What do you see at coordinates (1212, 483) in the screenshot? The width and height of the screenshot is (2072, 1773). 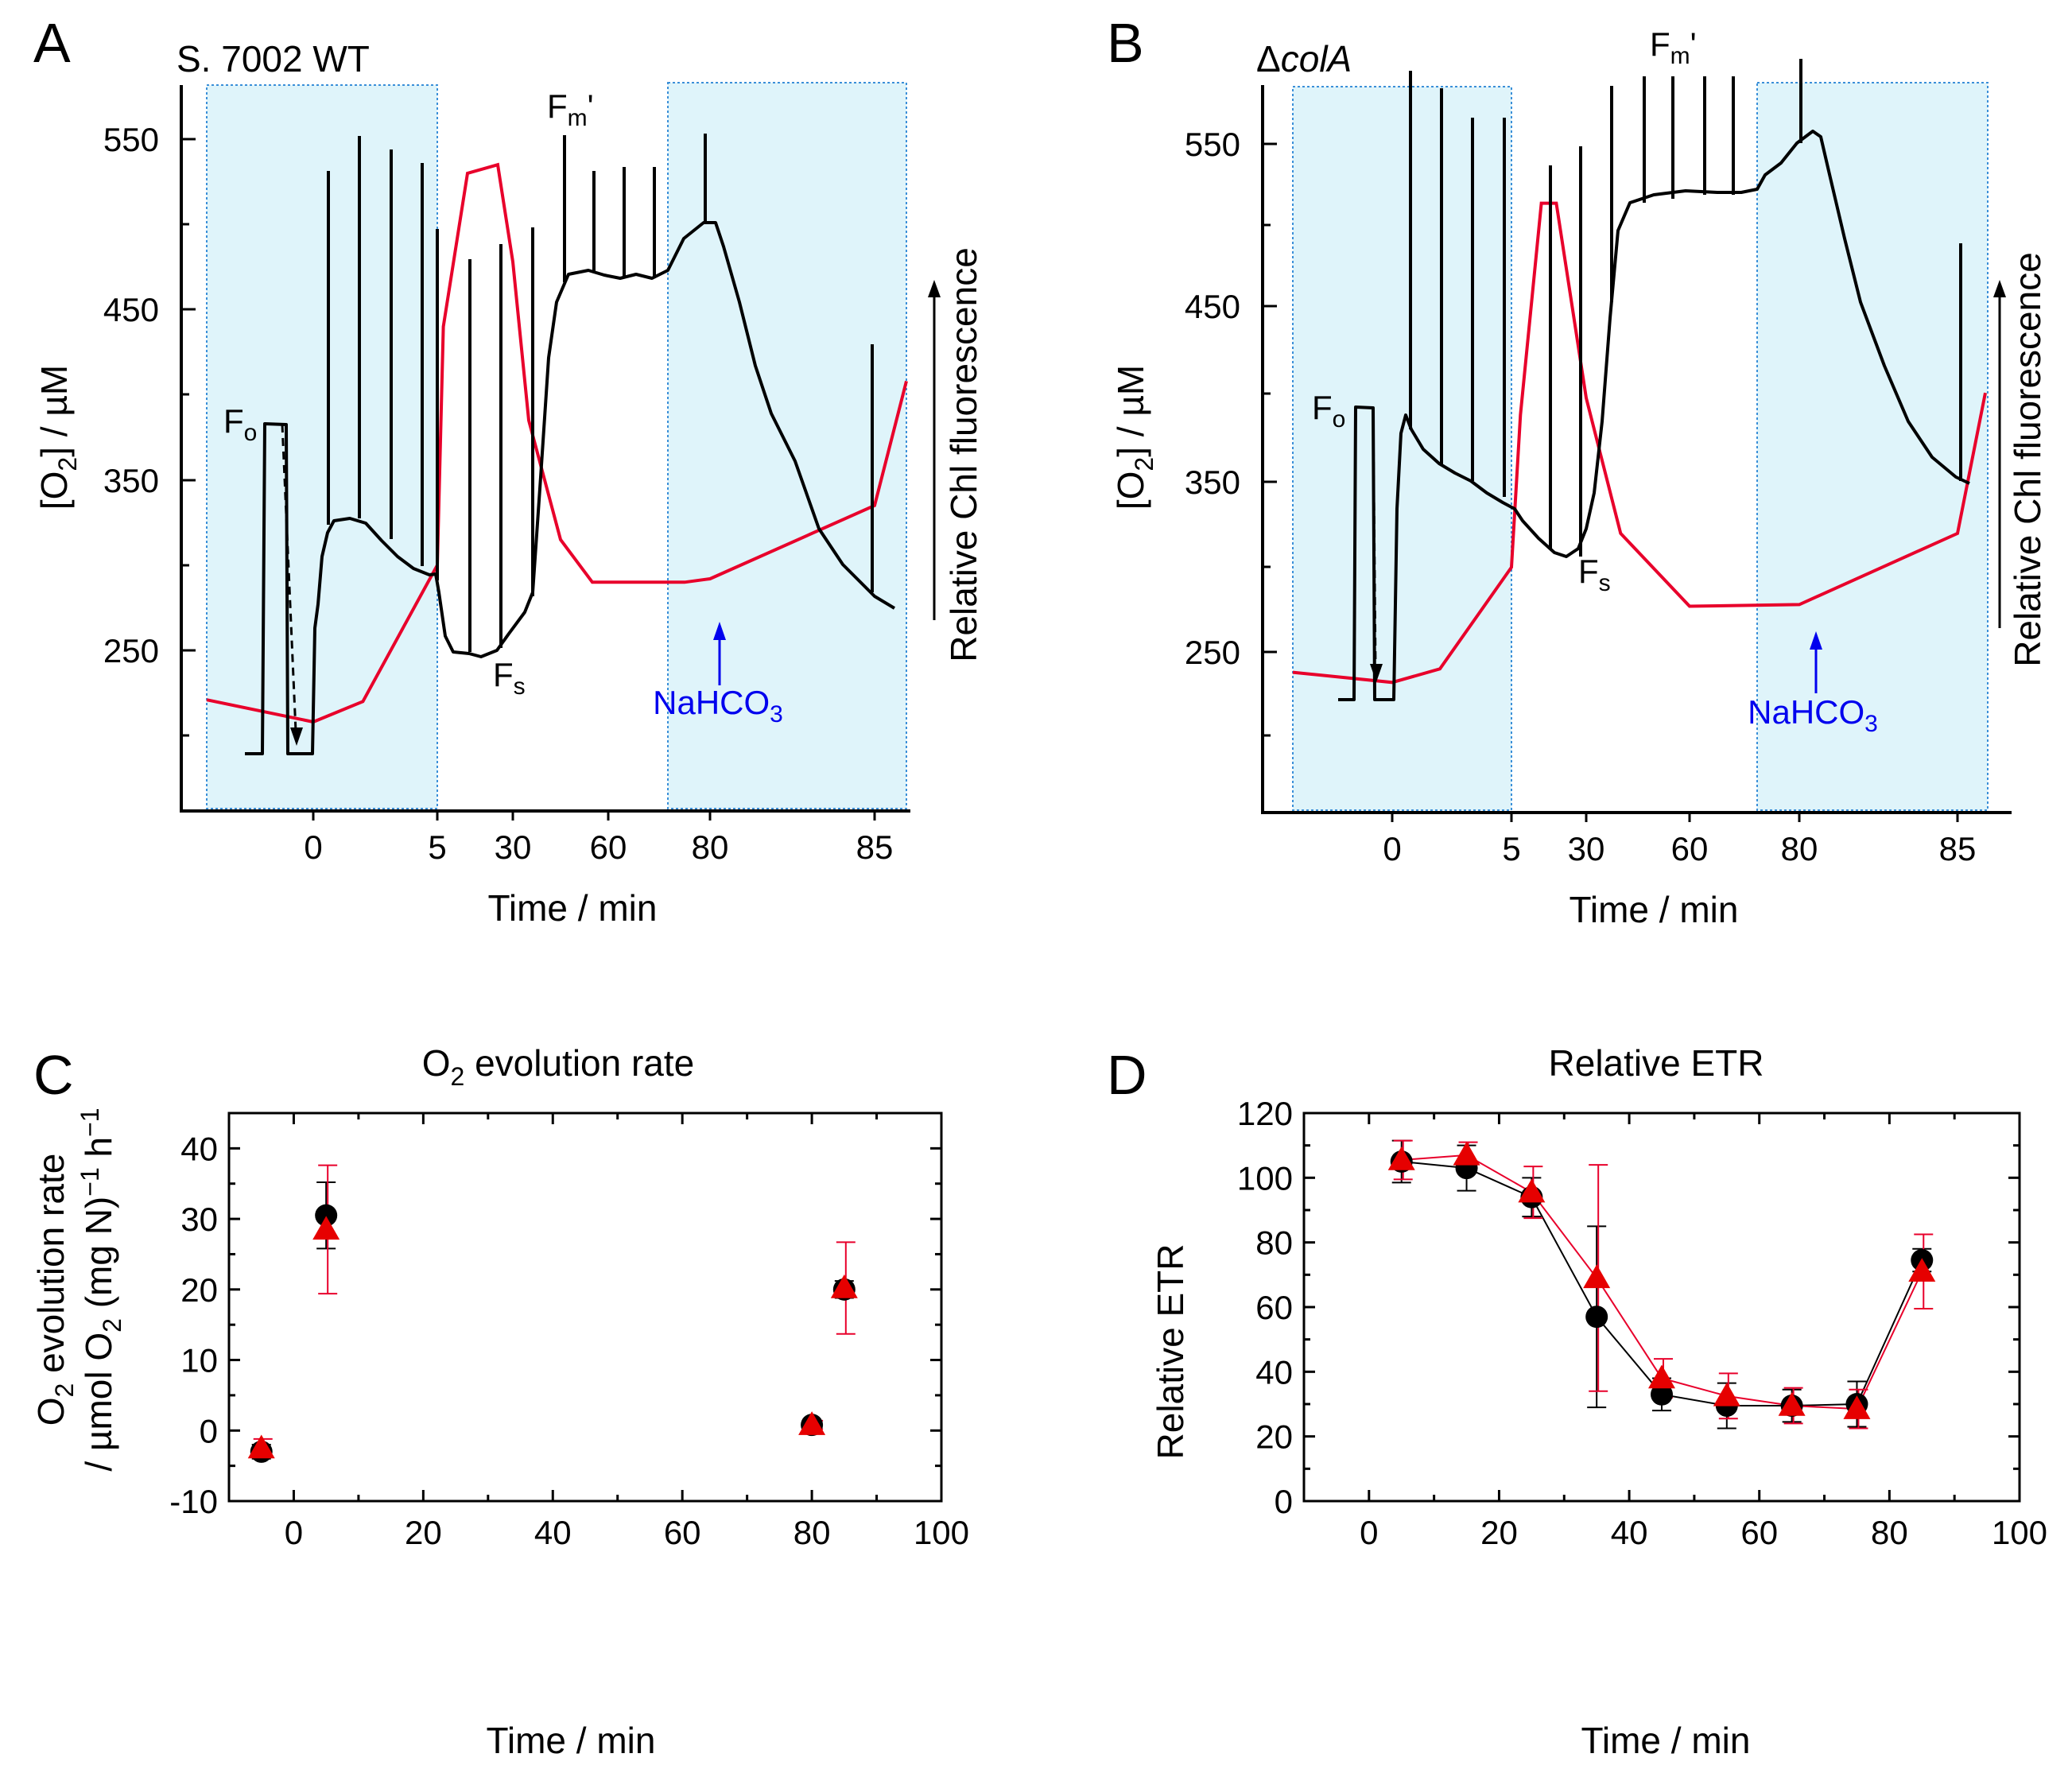 I see `panel-b-ytick-350: 350` at bounding box center [1212, 483].